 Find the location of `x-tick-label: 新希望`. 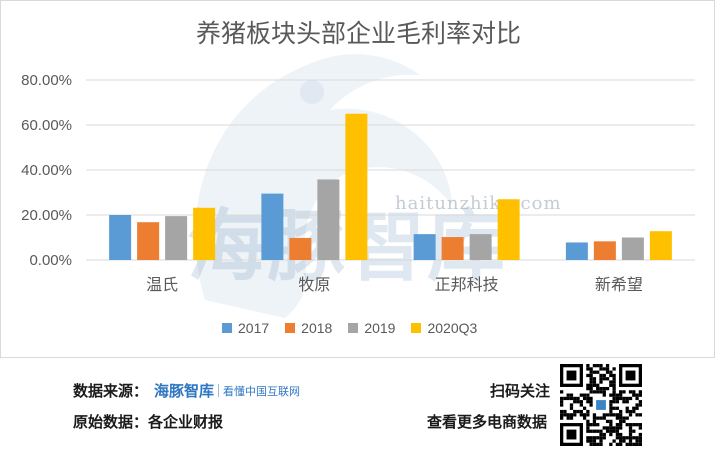

x-tick-label: 新希望 is located at coordinates (619, 284).